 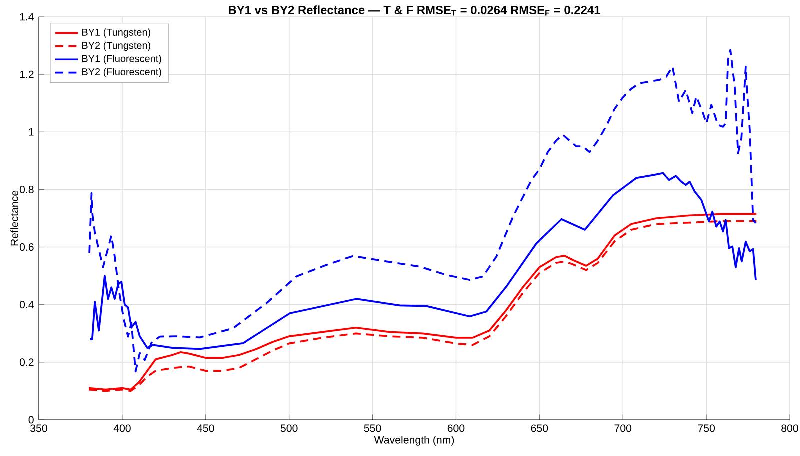 What do you see at coordinates (122, 59) in the screenshot?
I see `legend-label: BY1 (Fluorescent)` at bounding box center [122, 59].